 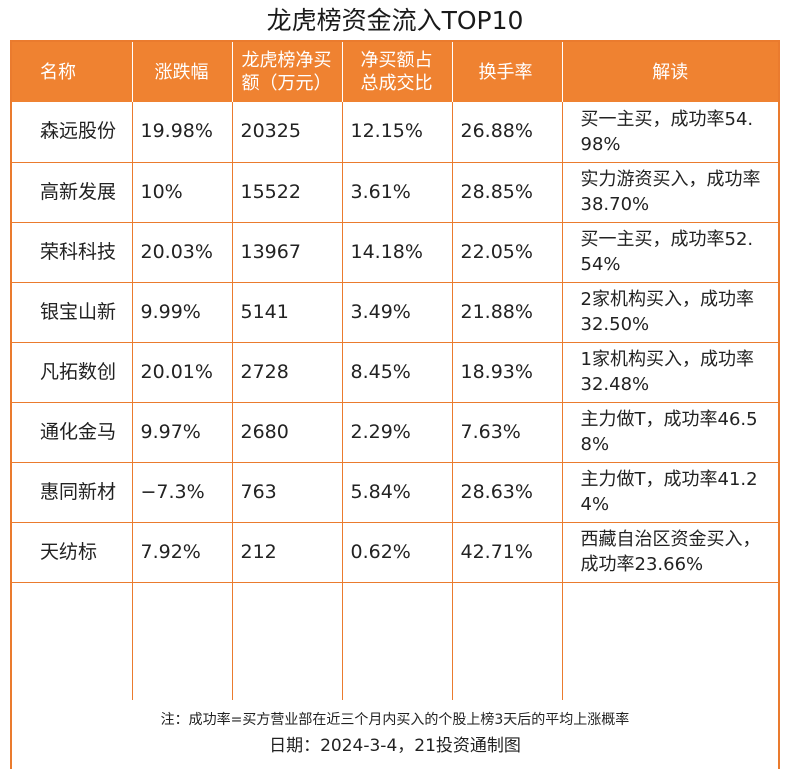 I want to click on cell-turnover: 28.63%, so click(x=507, y=492).